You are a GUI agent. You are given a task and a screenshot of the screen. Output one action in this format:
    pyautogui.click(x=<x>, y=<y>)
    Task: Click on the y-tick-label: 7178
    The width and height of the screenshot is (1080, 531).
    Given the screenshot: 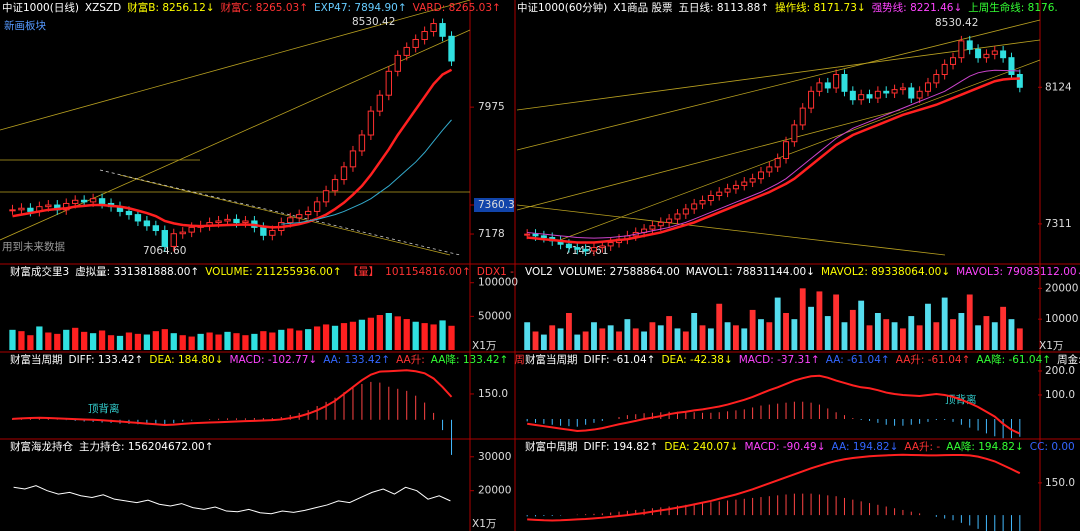 What is the action you would take?
    pyautogui.click(x=491, y=234)
    